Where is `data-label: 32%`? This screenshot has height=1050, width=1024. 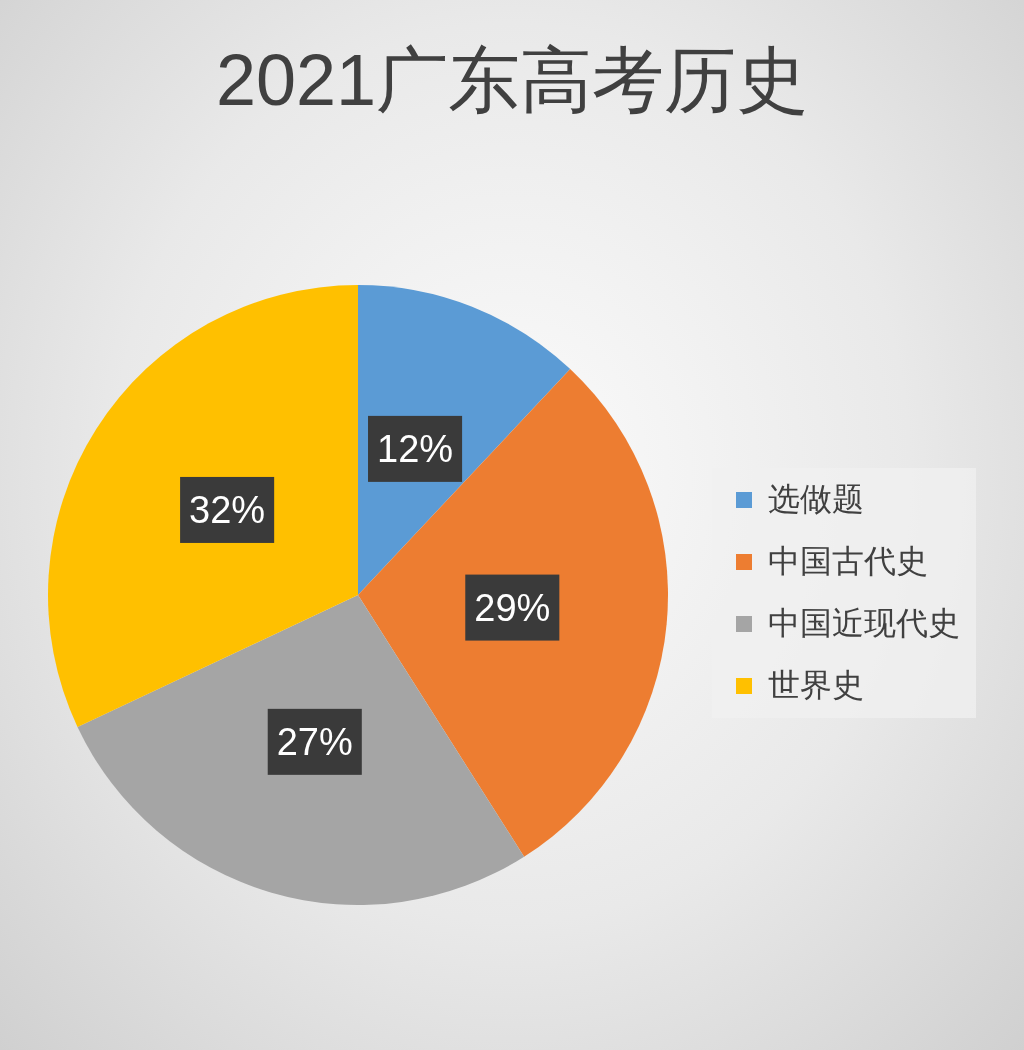
data-label: 32% is located at coordinates (227, 509).